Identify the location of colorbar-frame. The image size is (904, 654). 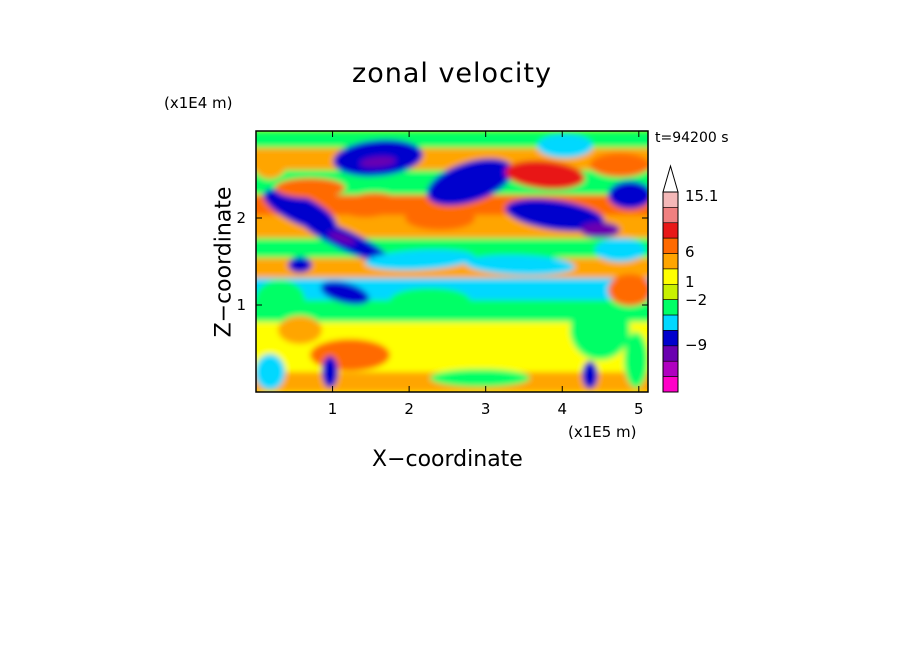
(670, 292).